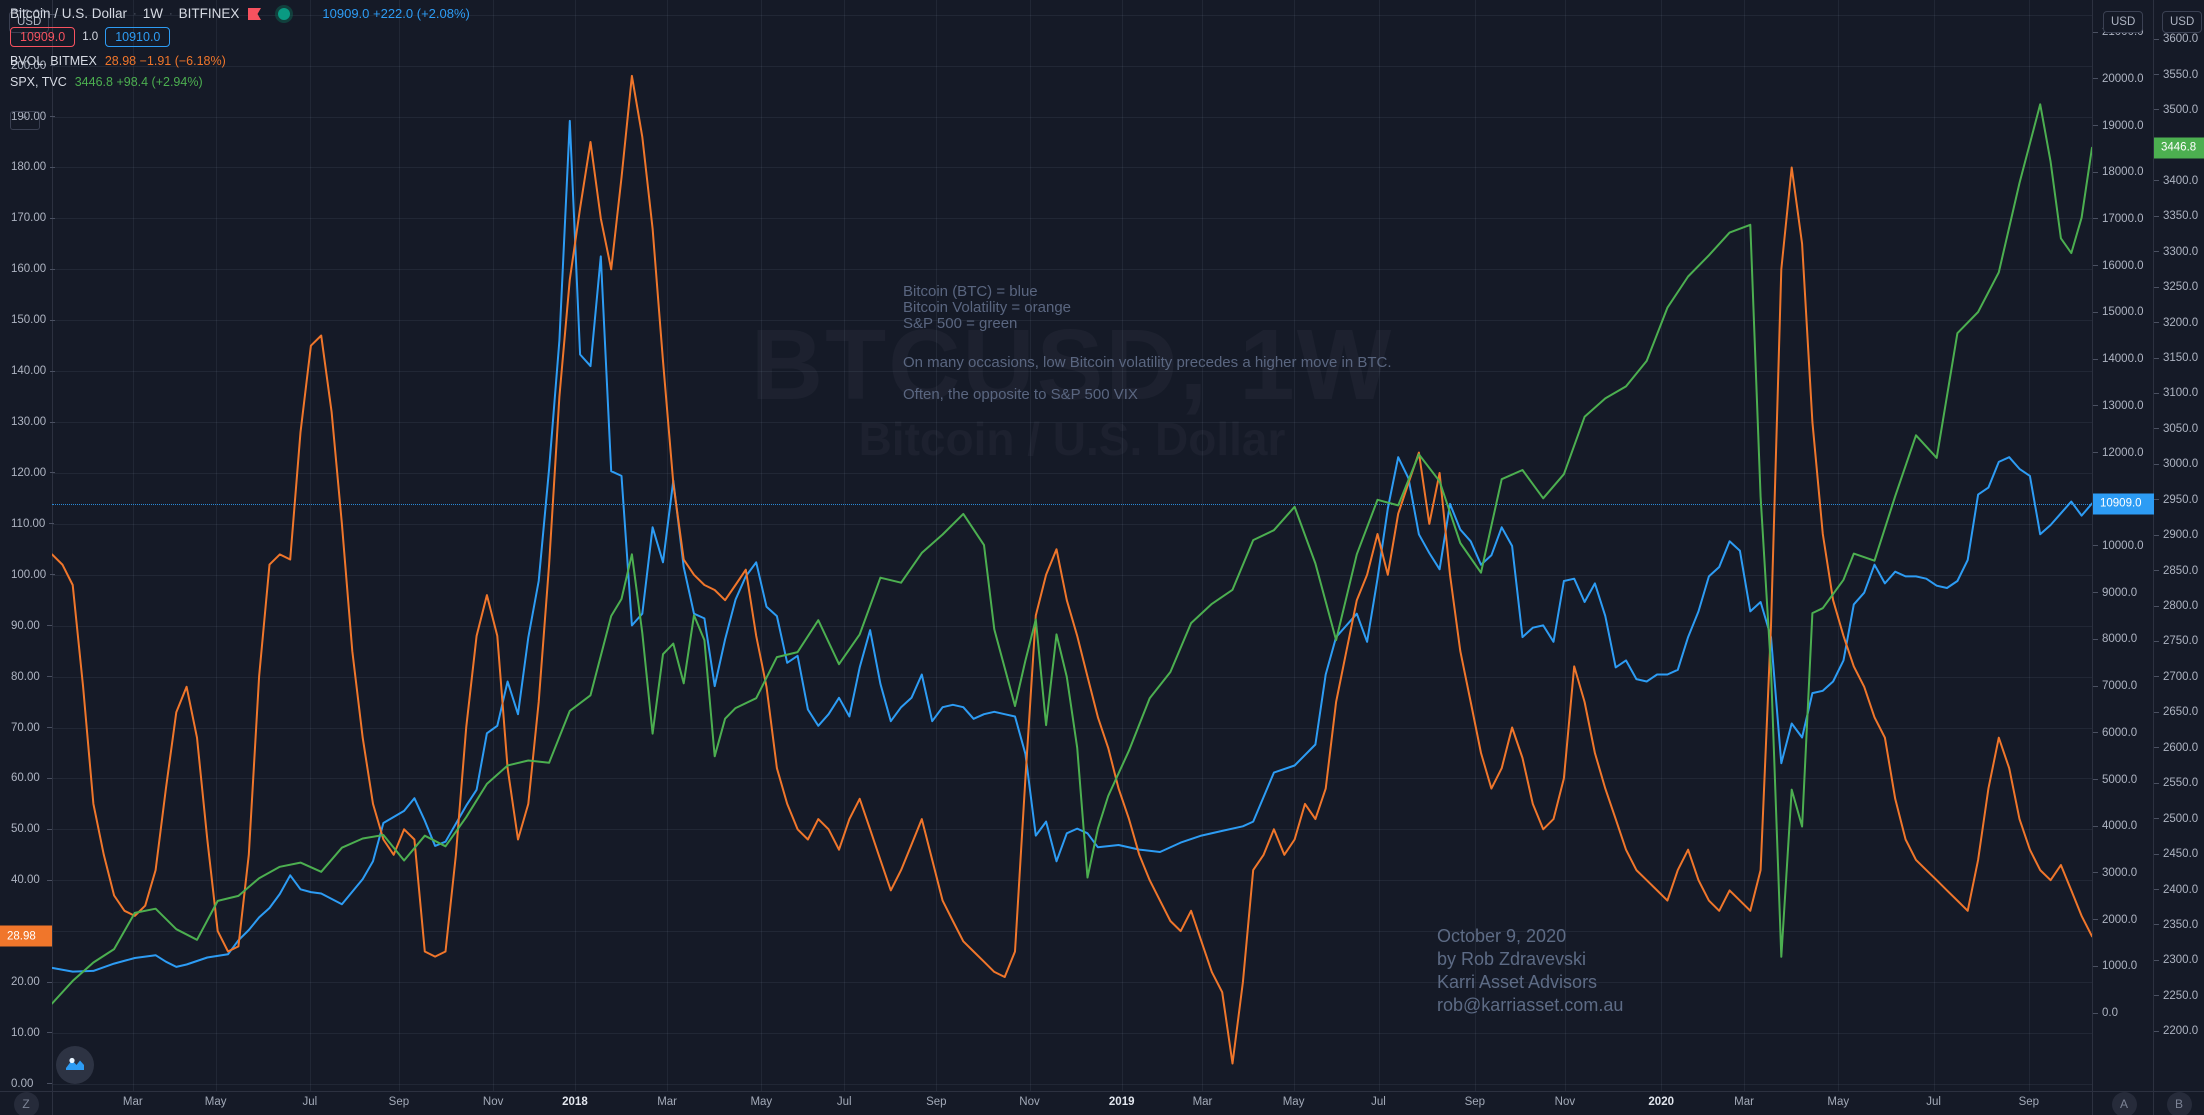 This screenshot has width=2204, height=1115. Describe the element at coordinates (75, 1065) in the screenshot. I see `tradingview-logo-icon` at that location.